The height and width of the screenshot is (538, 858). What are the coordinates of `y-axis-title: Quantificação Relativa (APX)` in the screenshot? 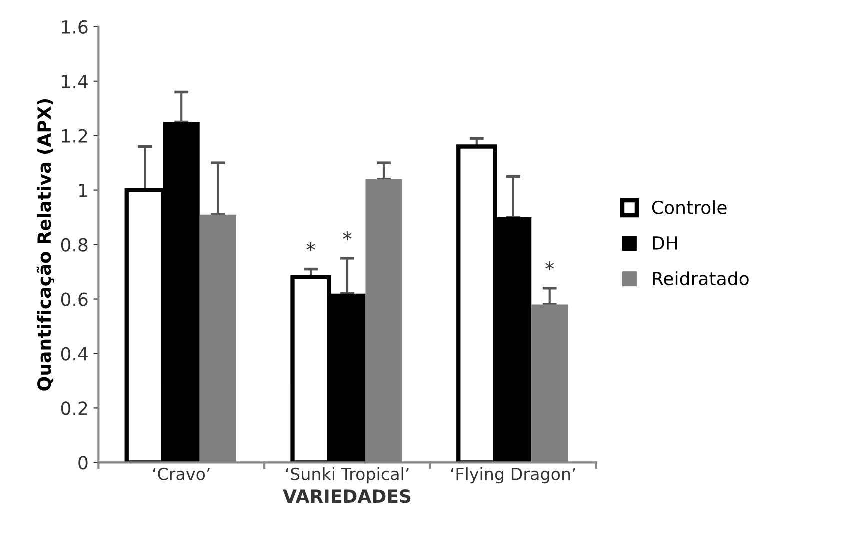 It's located at (45, 245).